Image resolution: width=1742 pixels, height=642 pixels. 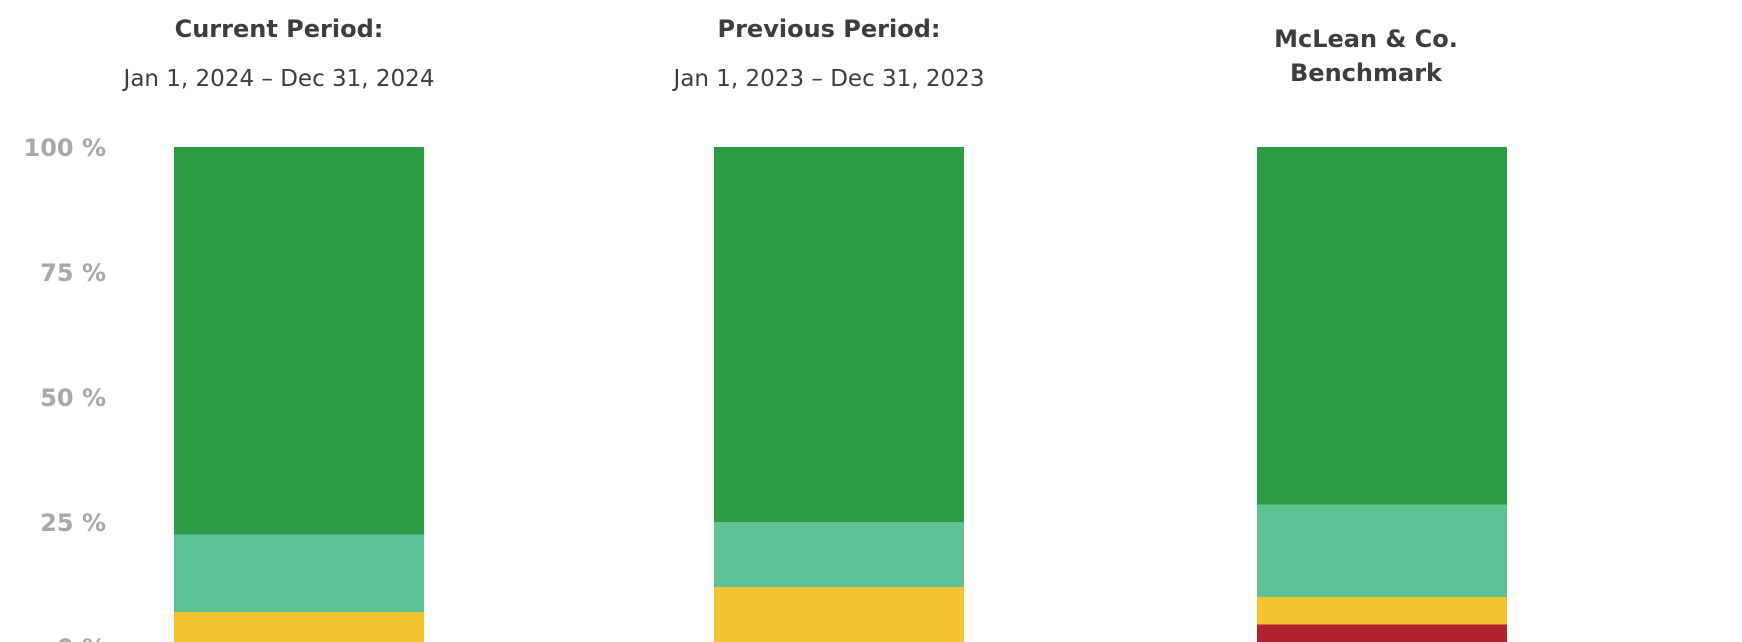 What do you see at coordinates (1366, 73) in the screenshot?
I see `column-title-benchmark-line2: Benchmark` at bounding box center [1366, 73].